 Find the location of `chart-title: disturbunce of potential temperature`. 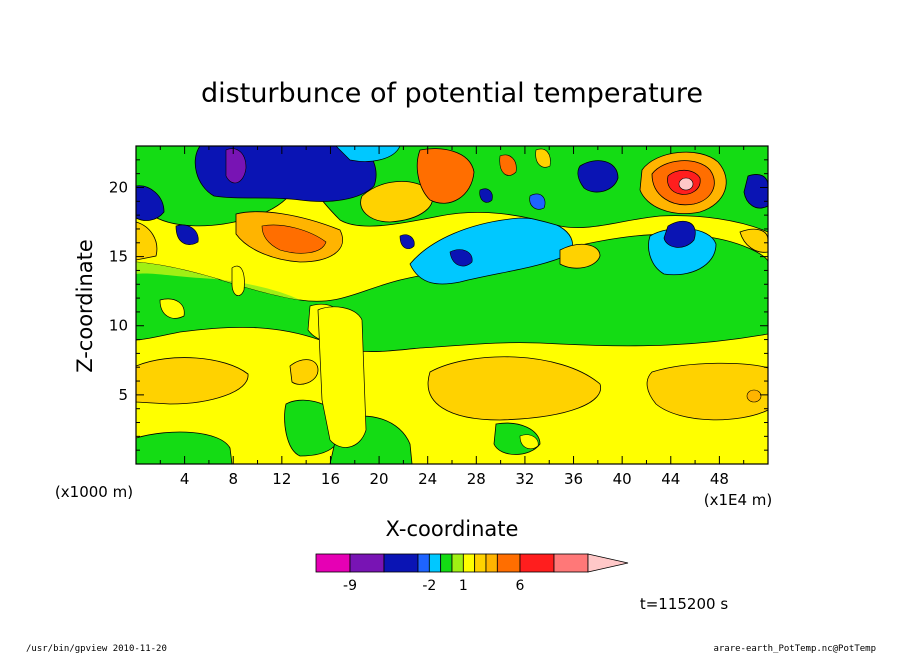

chart-title: disturbunce of potential temperature is located at coordinates (452, 93).